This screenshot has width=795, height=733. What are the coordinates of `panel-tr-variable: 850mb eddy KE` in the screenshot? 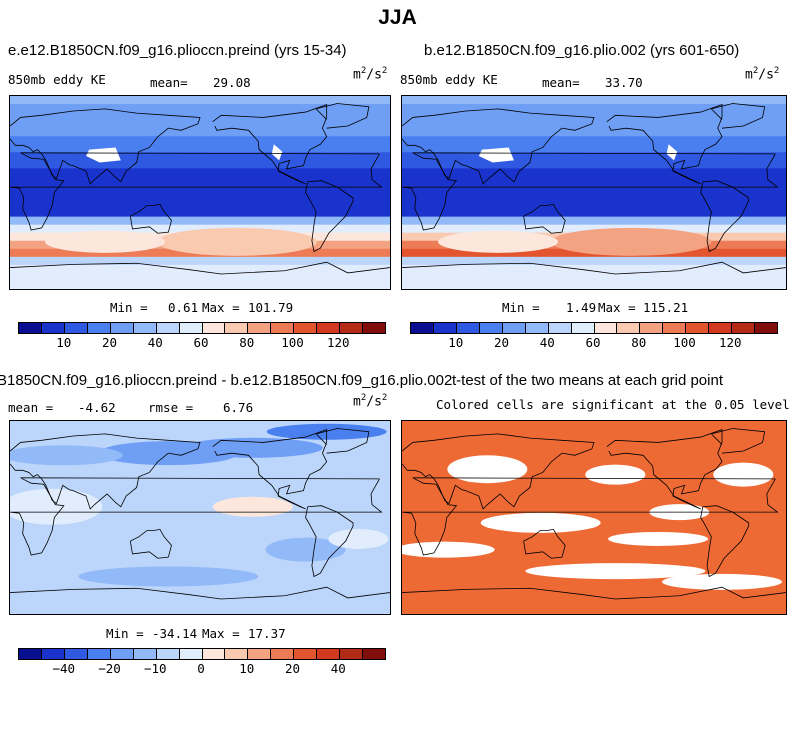 It's located at (449, 79).